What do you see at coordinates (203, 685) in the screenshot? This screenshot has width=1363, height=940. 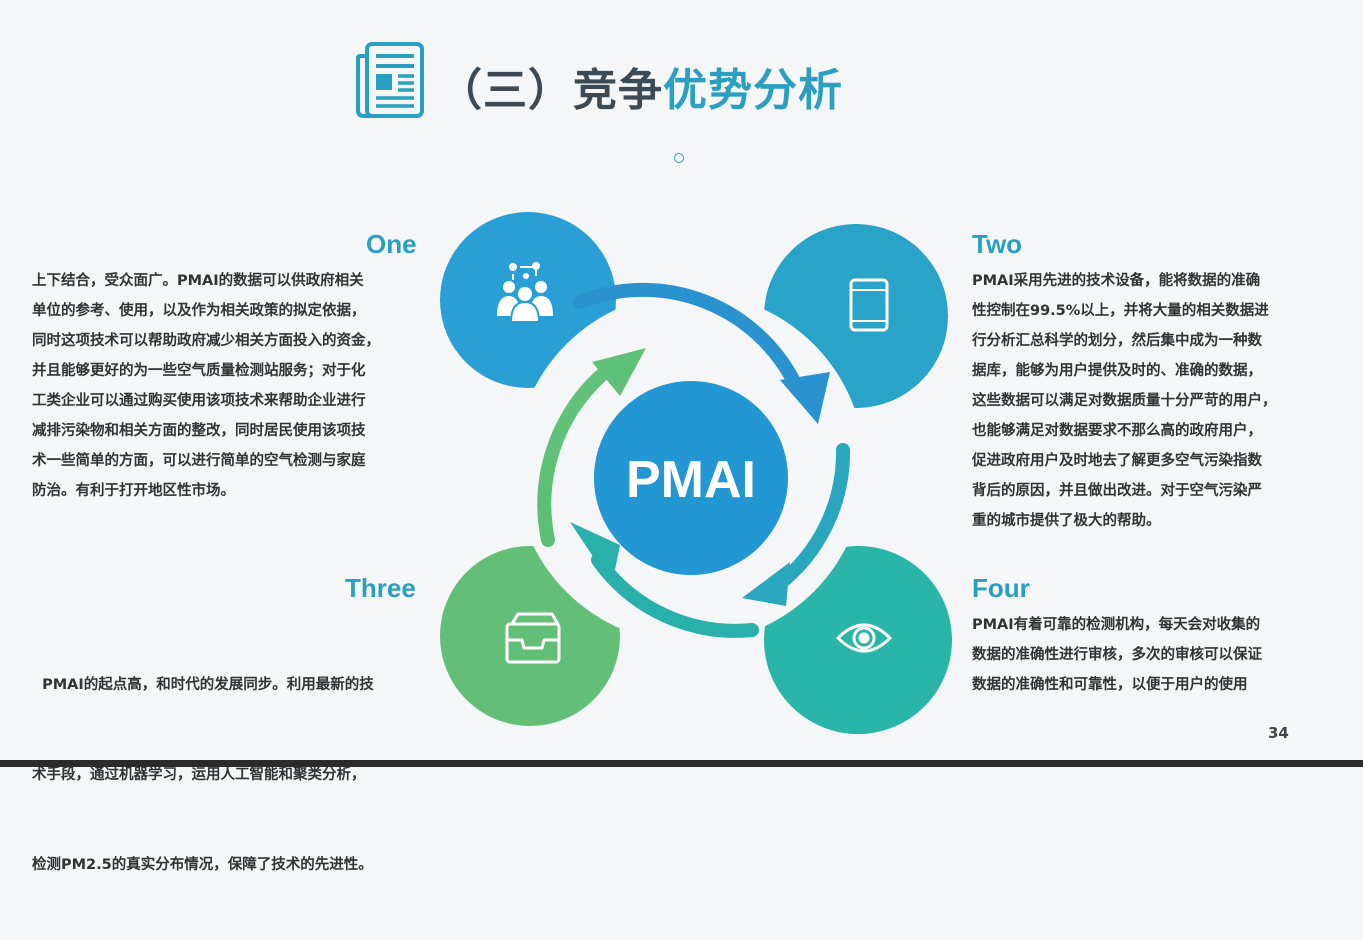 I see `text-line: PMAI的起点高，和时代的发展同步。利用最新的技` at bounding box center [203, 685].